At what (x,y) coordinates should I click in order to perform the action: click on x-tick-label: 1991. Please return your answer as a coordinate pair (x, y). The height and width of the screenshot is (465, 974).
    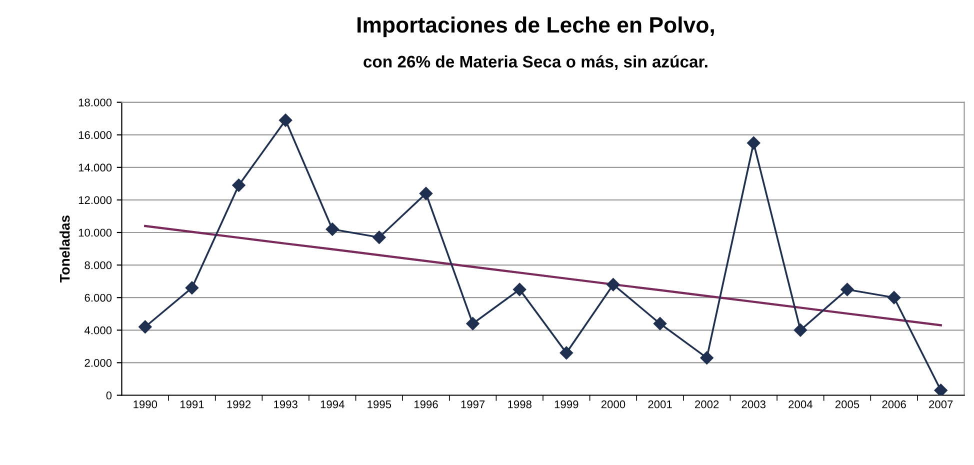
    Looking at the image, I should click on (192, 404).